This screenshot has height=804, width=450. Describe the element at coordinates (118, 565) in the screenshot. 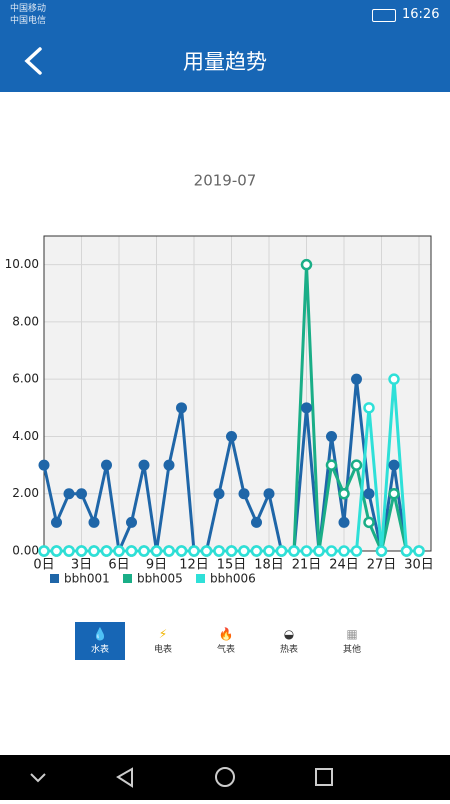

I see `x-tick-label: 6日` at that location.